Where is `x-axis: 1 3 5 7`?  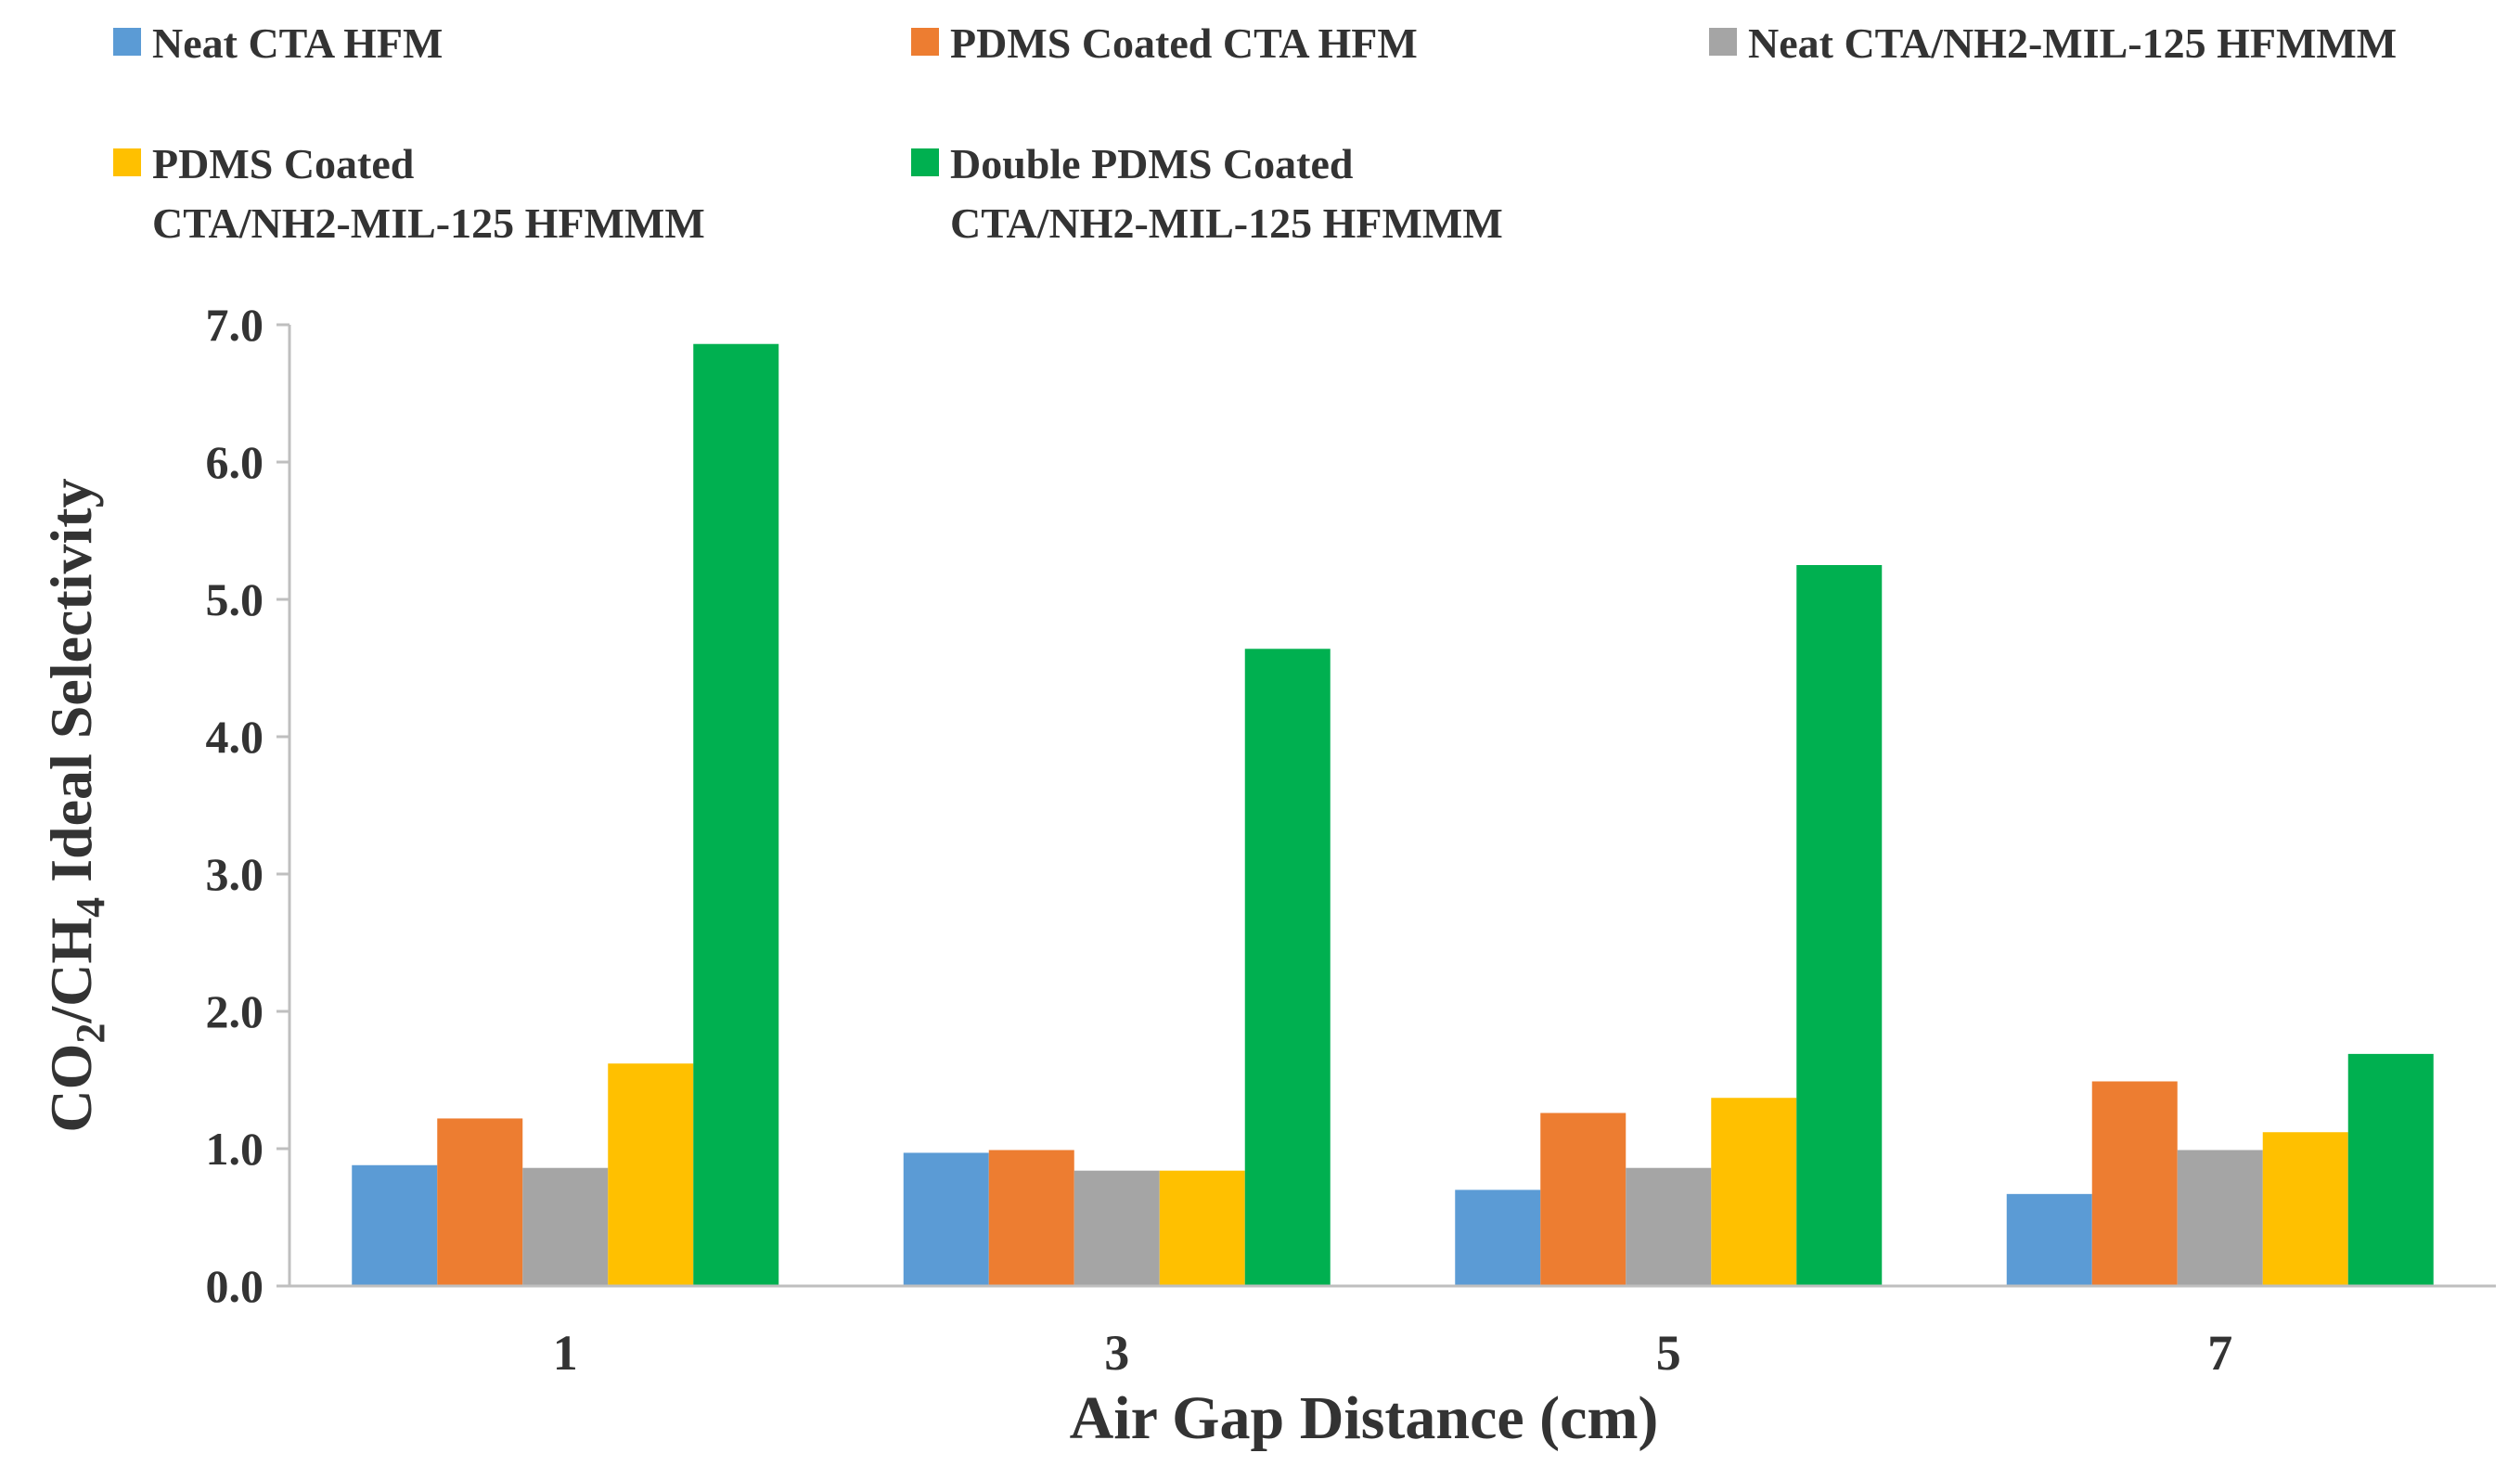
x-axis: 1 3 5 7 is located at coordinates (1392, 1332).